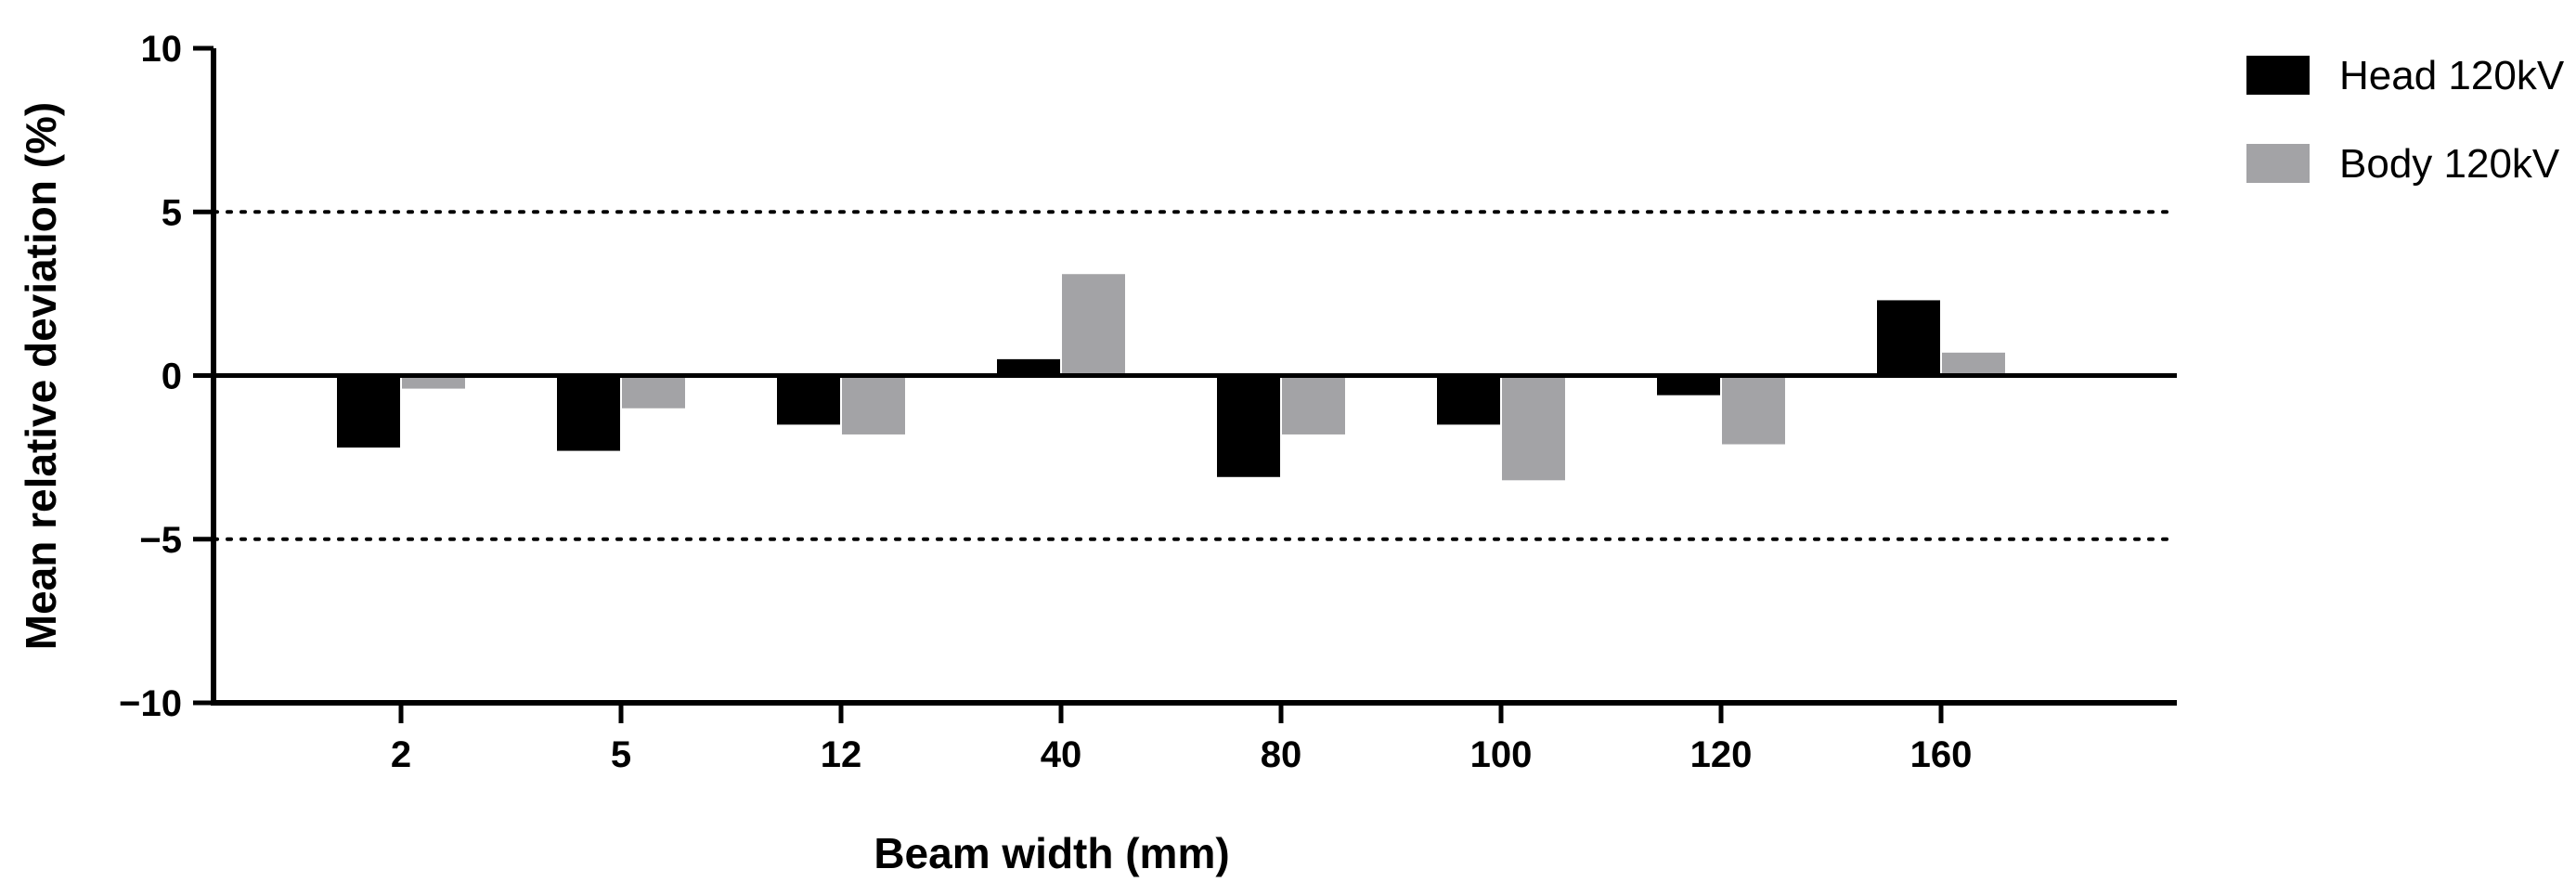 This screenshot has width=2576, height=895. Describe the element at coordinates (1941, 754) in the screenshot. I see `x-tick-label: 160` at that location.